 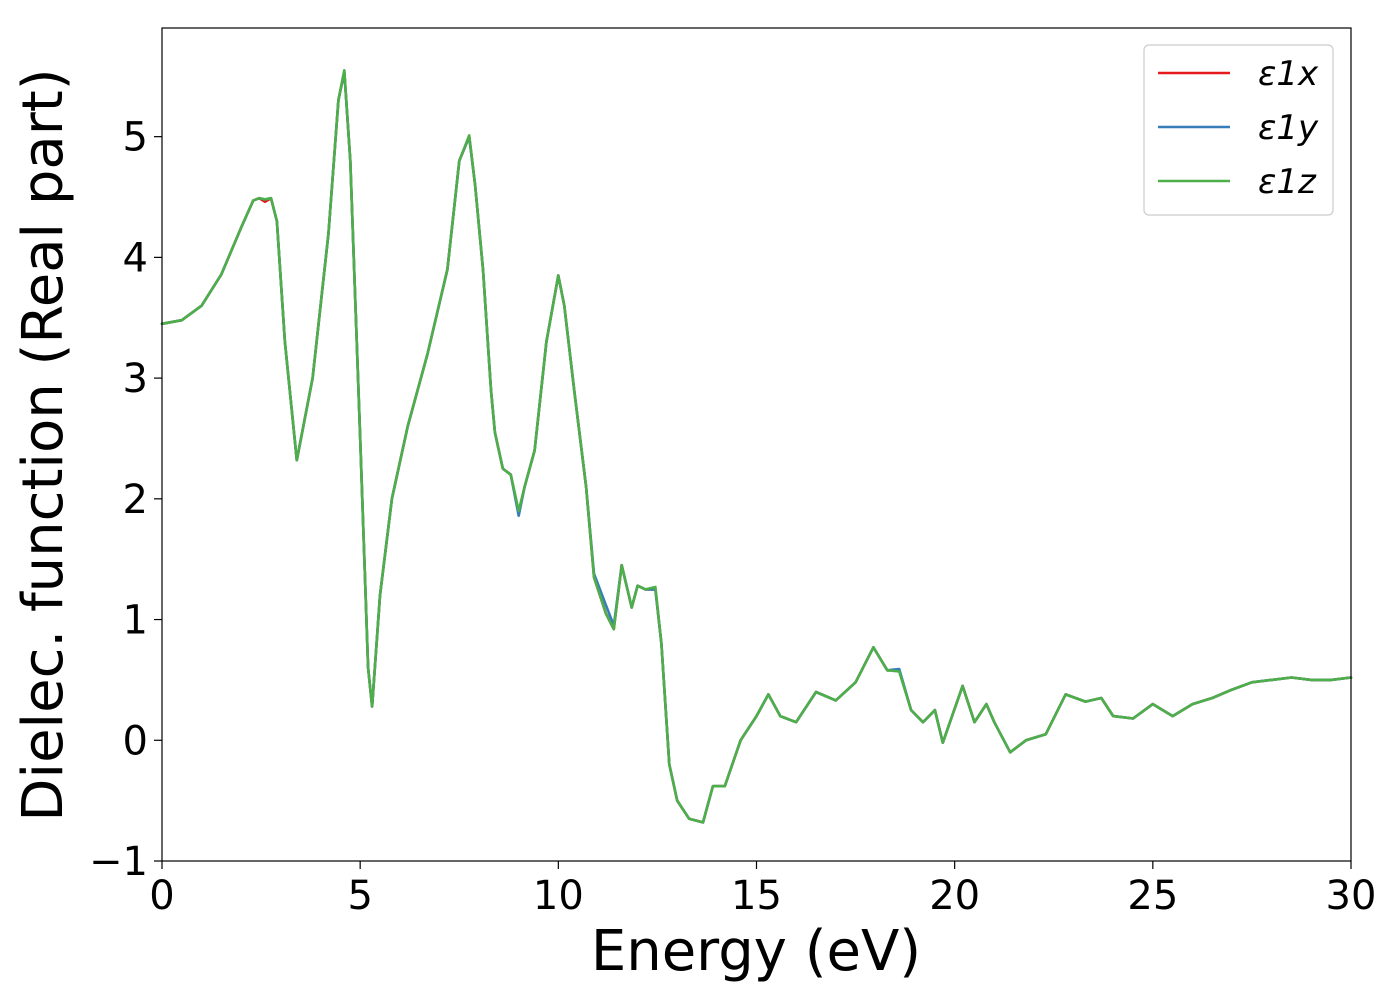 I want to click on legend-label-3: ε1z, so click(x=1287, y=182).